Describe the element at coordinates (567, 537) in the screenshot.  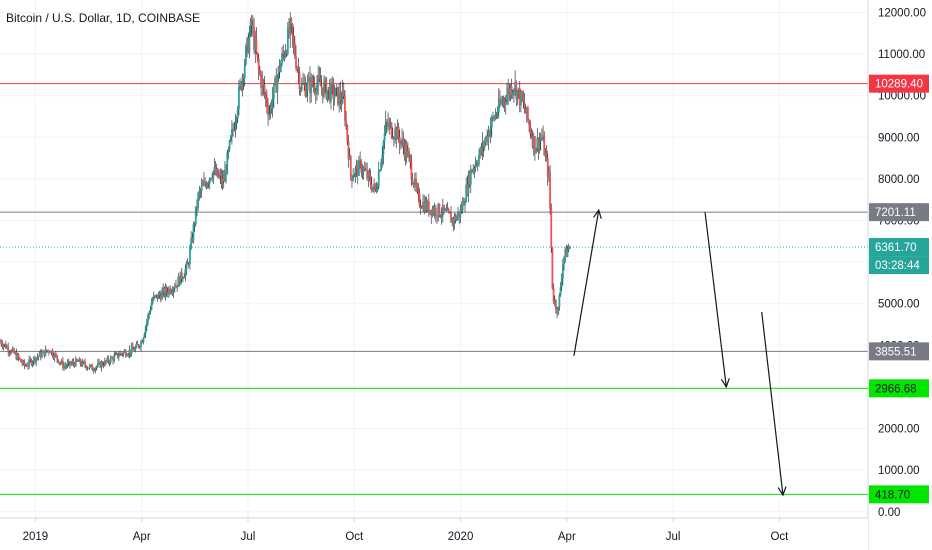
I see `x-tick-label: Apr` at that location.